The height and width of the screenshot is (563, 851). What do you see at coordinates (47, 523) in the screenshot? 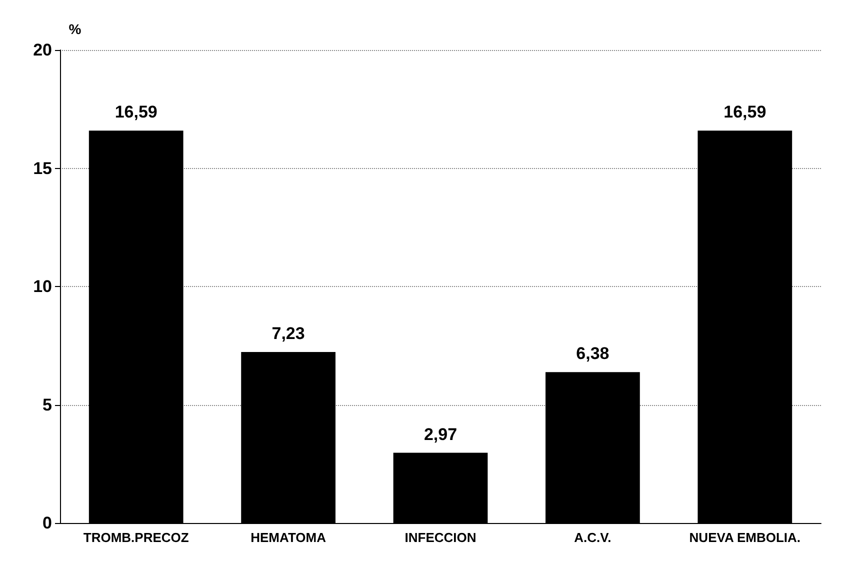
I see `y-tick-label: 0` at bounding box center [47, 523].